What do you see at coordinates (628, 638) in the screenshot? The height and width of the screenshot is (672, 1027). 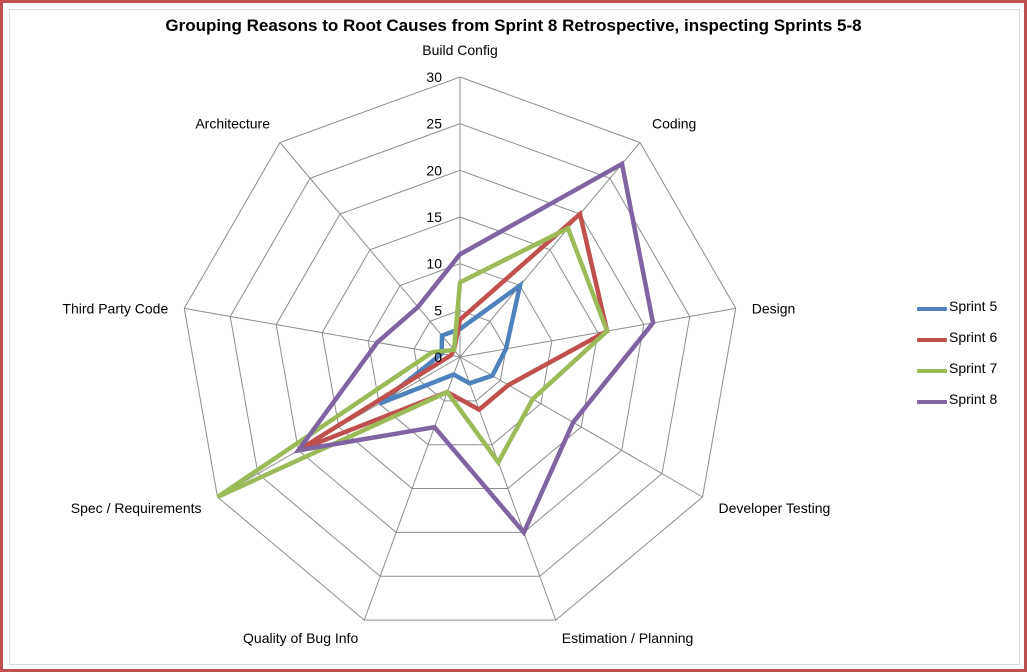 I see `category-label-estimation-planning: Estimation / Planning` at bounding box center [628, 638].